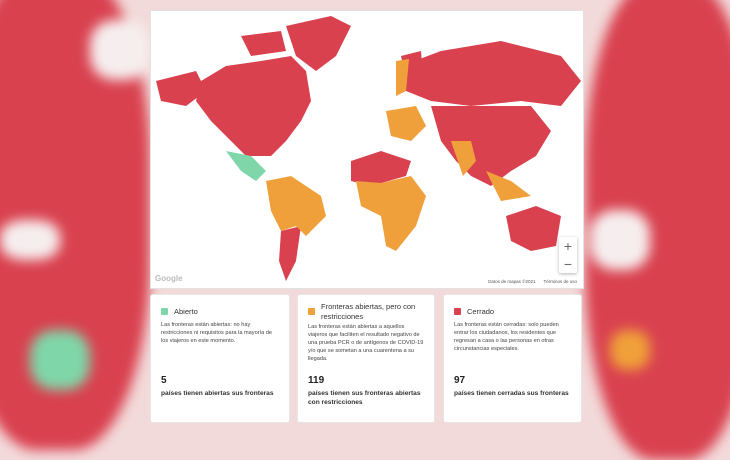 The width and height of the screenshot is (730, 460). Describe the element at coordinates (169, 278) in the screenshot. I see `google-logo: Google` at that location.